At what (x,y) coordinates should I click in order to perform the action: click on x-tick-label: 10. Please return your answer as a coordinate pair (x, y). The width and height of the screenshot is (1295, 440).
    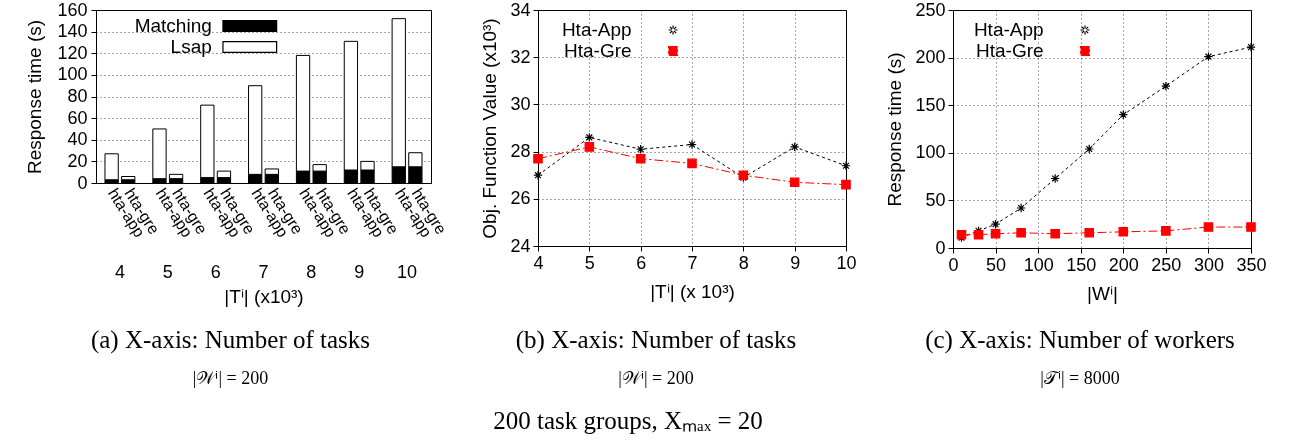
    Looking at the image, I should click on (846, 262).